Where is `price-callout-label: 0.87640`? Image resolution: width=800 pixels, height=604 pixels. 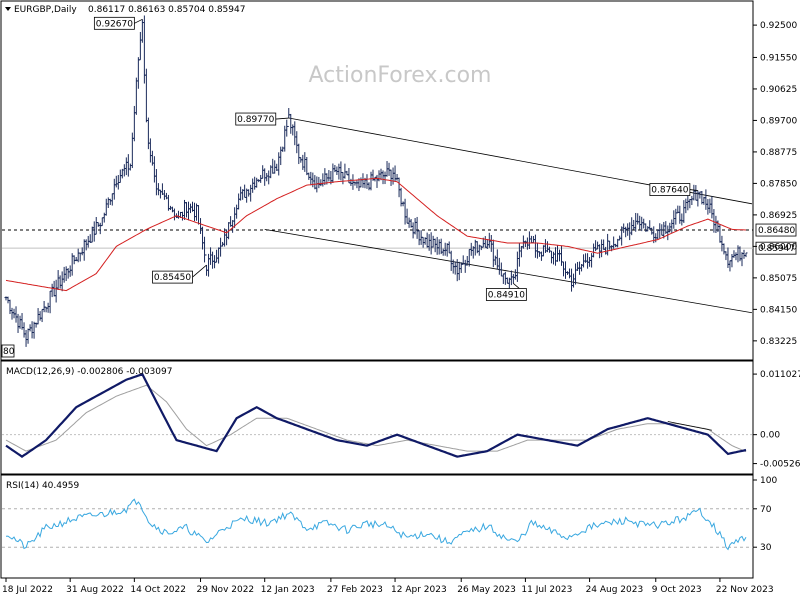 price-callout-label: 0.87640 is located at coordinates (669, 191).